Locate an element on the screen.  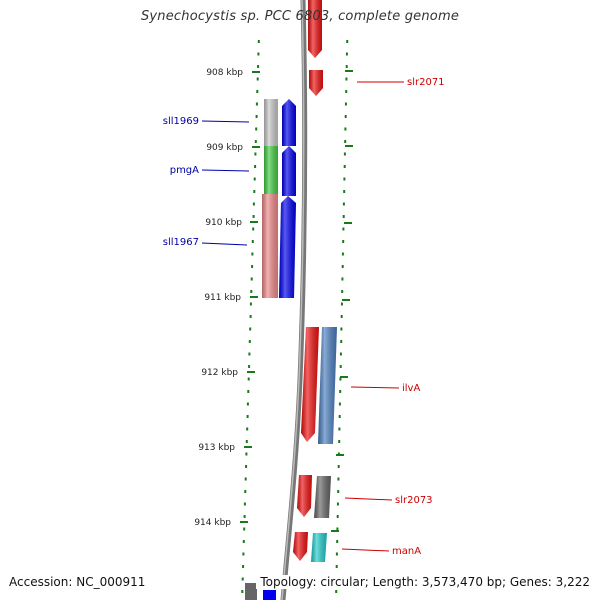
gene-label: ilvA is located at coordinates (411, 388).